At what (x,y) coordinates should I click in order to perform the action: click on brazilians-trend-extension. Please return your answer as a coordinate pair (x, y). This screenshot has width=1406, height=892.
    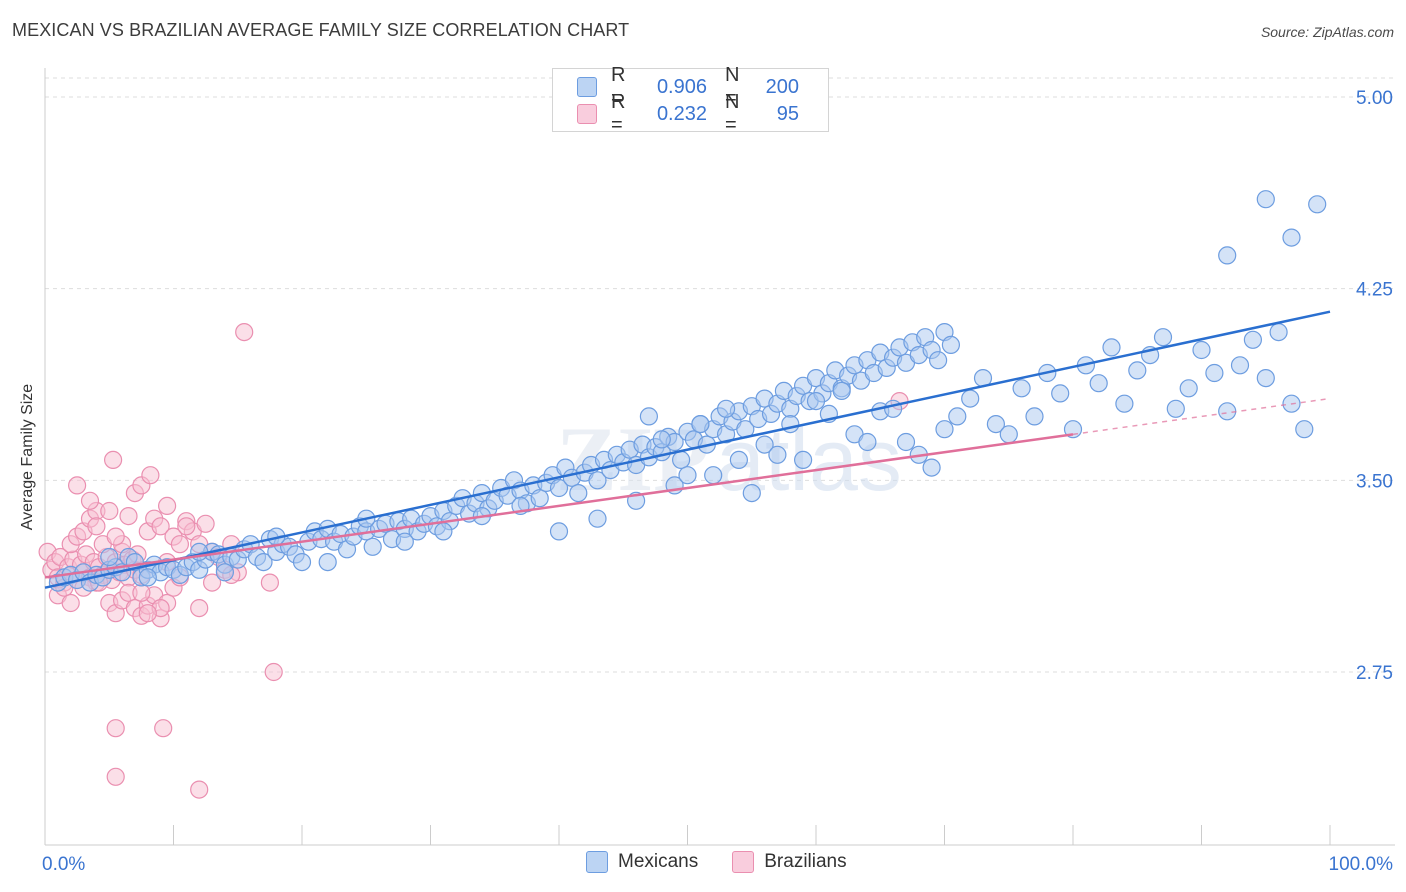
    Looking at the image, I should click on (1201, 416).